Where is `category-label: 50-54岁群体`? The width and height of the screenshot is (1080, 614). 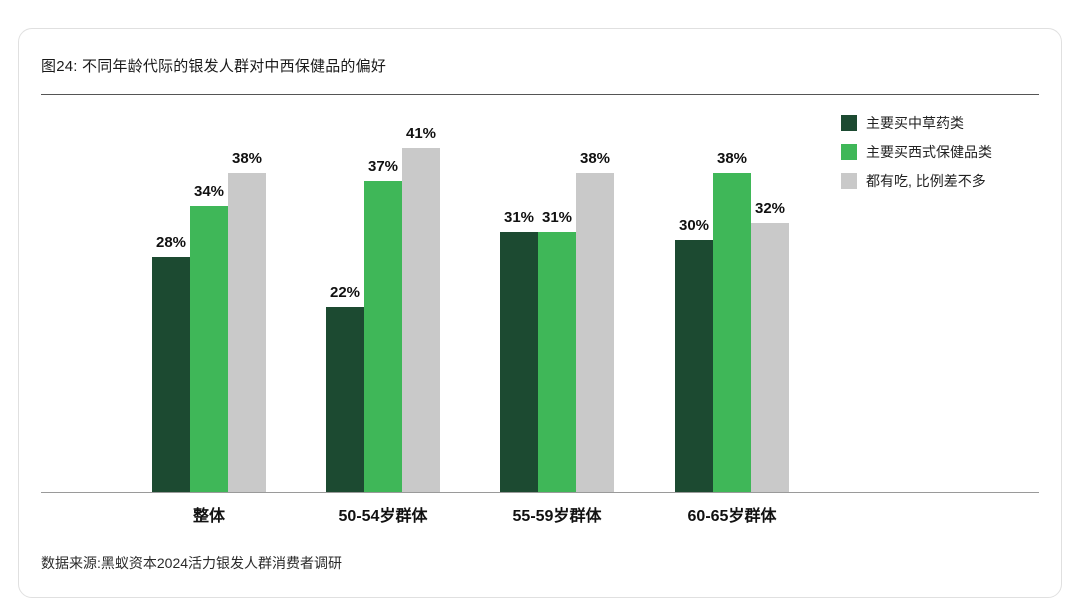 category-label: 50-54岁群体 is located at coordinates (383, 516).